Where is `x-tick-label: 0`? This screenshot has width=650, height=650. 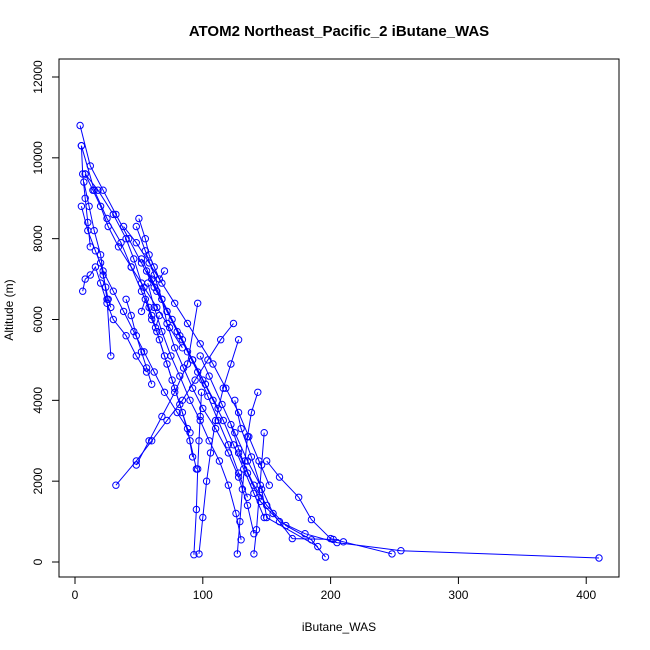
x-tick-label: 0 is located at coordinates (75, 595).